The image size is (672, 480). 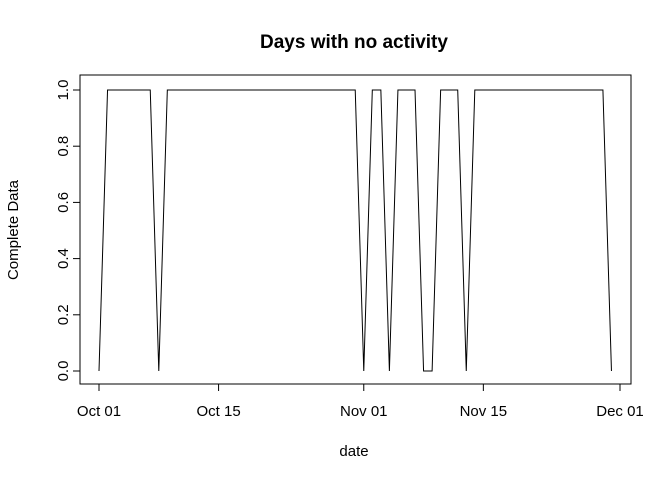 What do you see at coordinates (63, 258) in the screenshot?
I see `y-tick-label: 0.4` at bounding box center [63, 258].